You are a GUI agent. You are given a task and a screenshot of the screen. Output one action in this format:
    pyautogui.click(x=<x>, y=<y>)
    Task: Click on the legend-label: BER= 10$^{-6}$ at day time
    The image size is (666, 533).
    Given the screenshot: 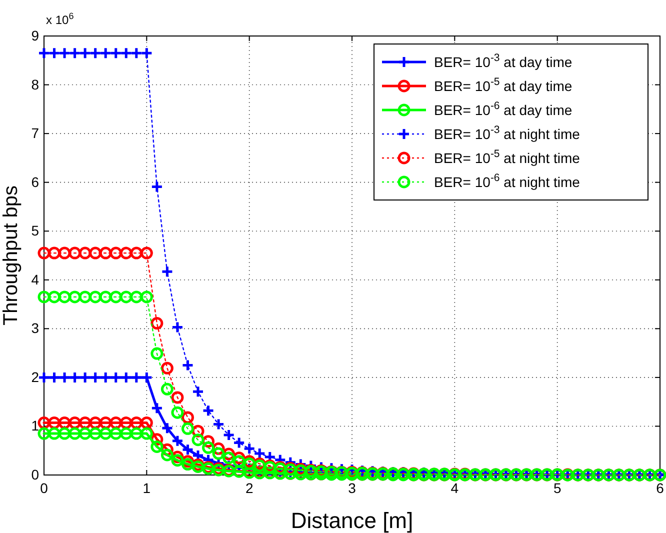 What is the action you would take?
    pyautogui.click(x=503, y=109)
    